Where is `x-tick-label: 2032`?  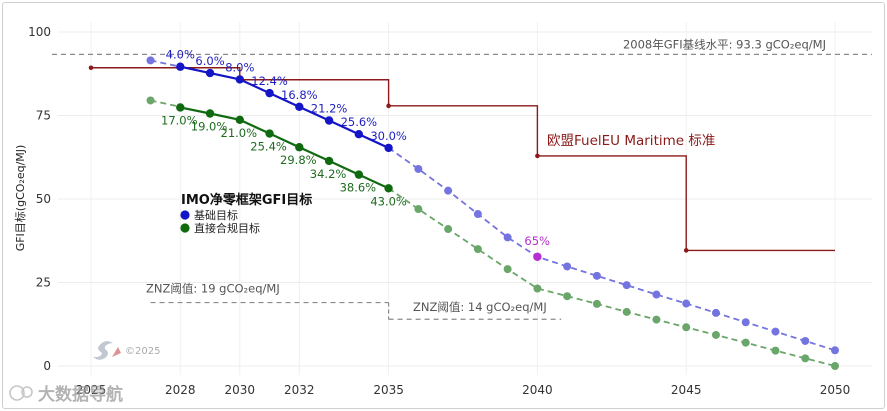 x-tick-label: 2032 is located at coordinates (299, 390).